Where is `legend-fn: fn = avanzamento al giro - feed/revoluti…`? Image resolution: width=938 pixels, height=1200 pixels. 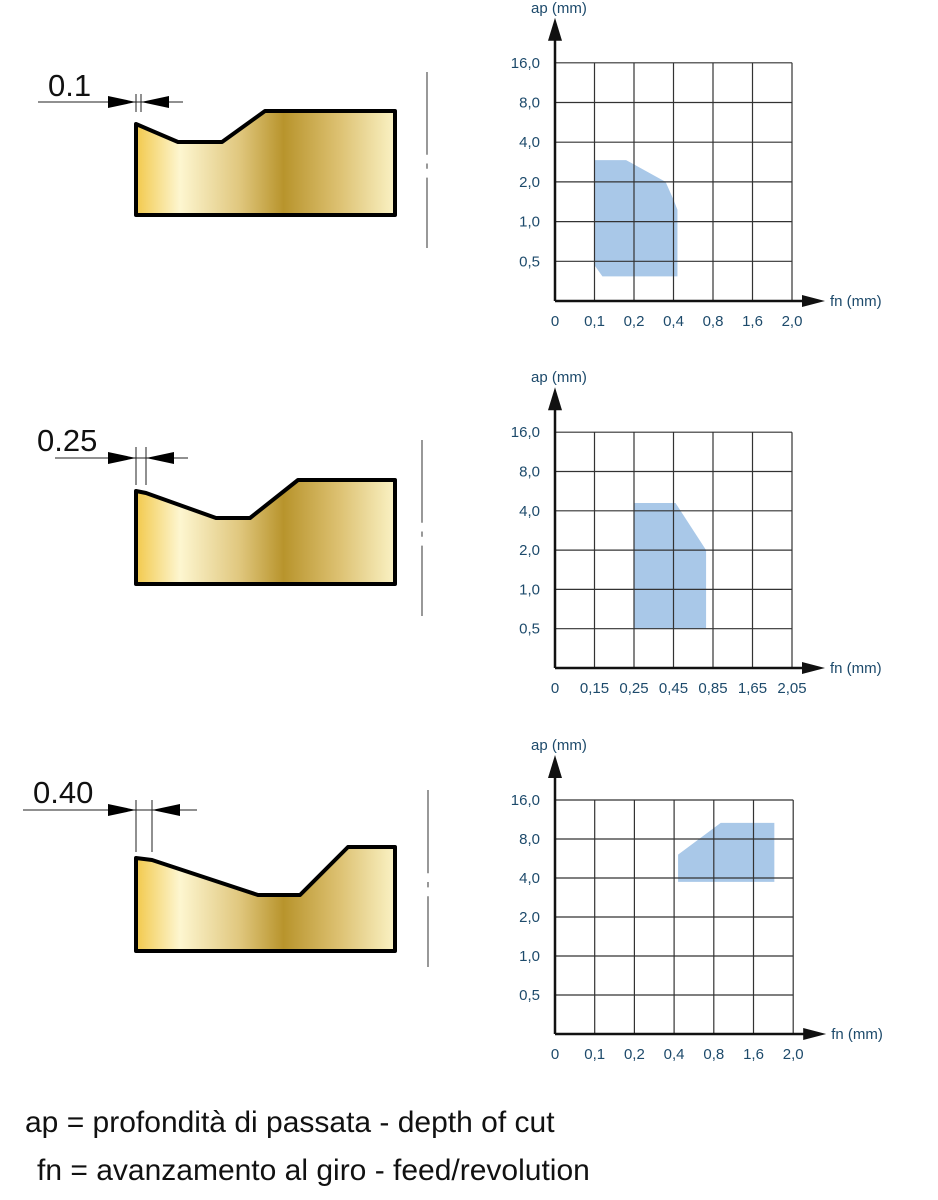
legend-fn: fn = avanzamento al giro - feed/revoluti… is located at coordinates (313, 1170).